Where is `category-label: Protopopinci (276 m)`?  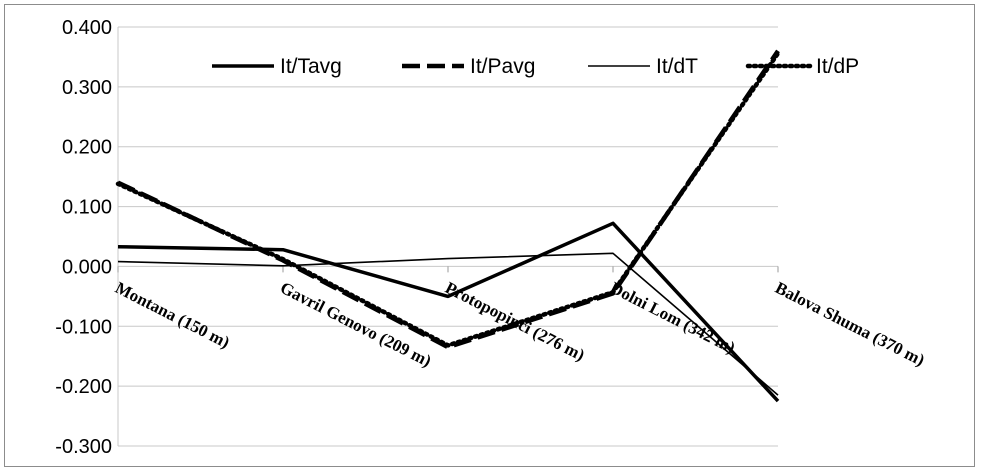
category-label: Protopopinci (276 m) is located at coordinates (515, 321).